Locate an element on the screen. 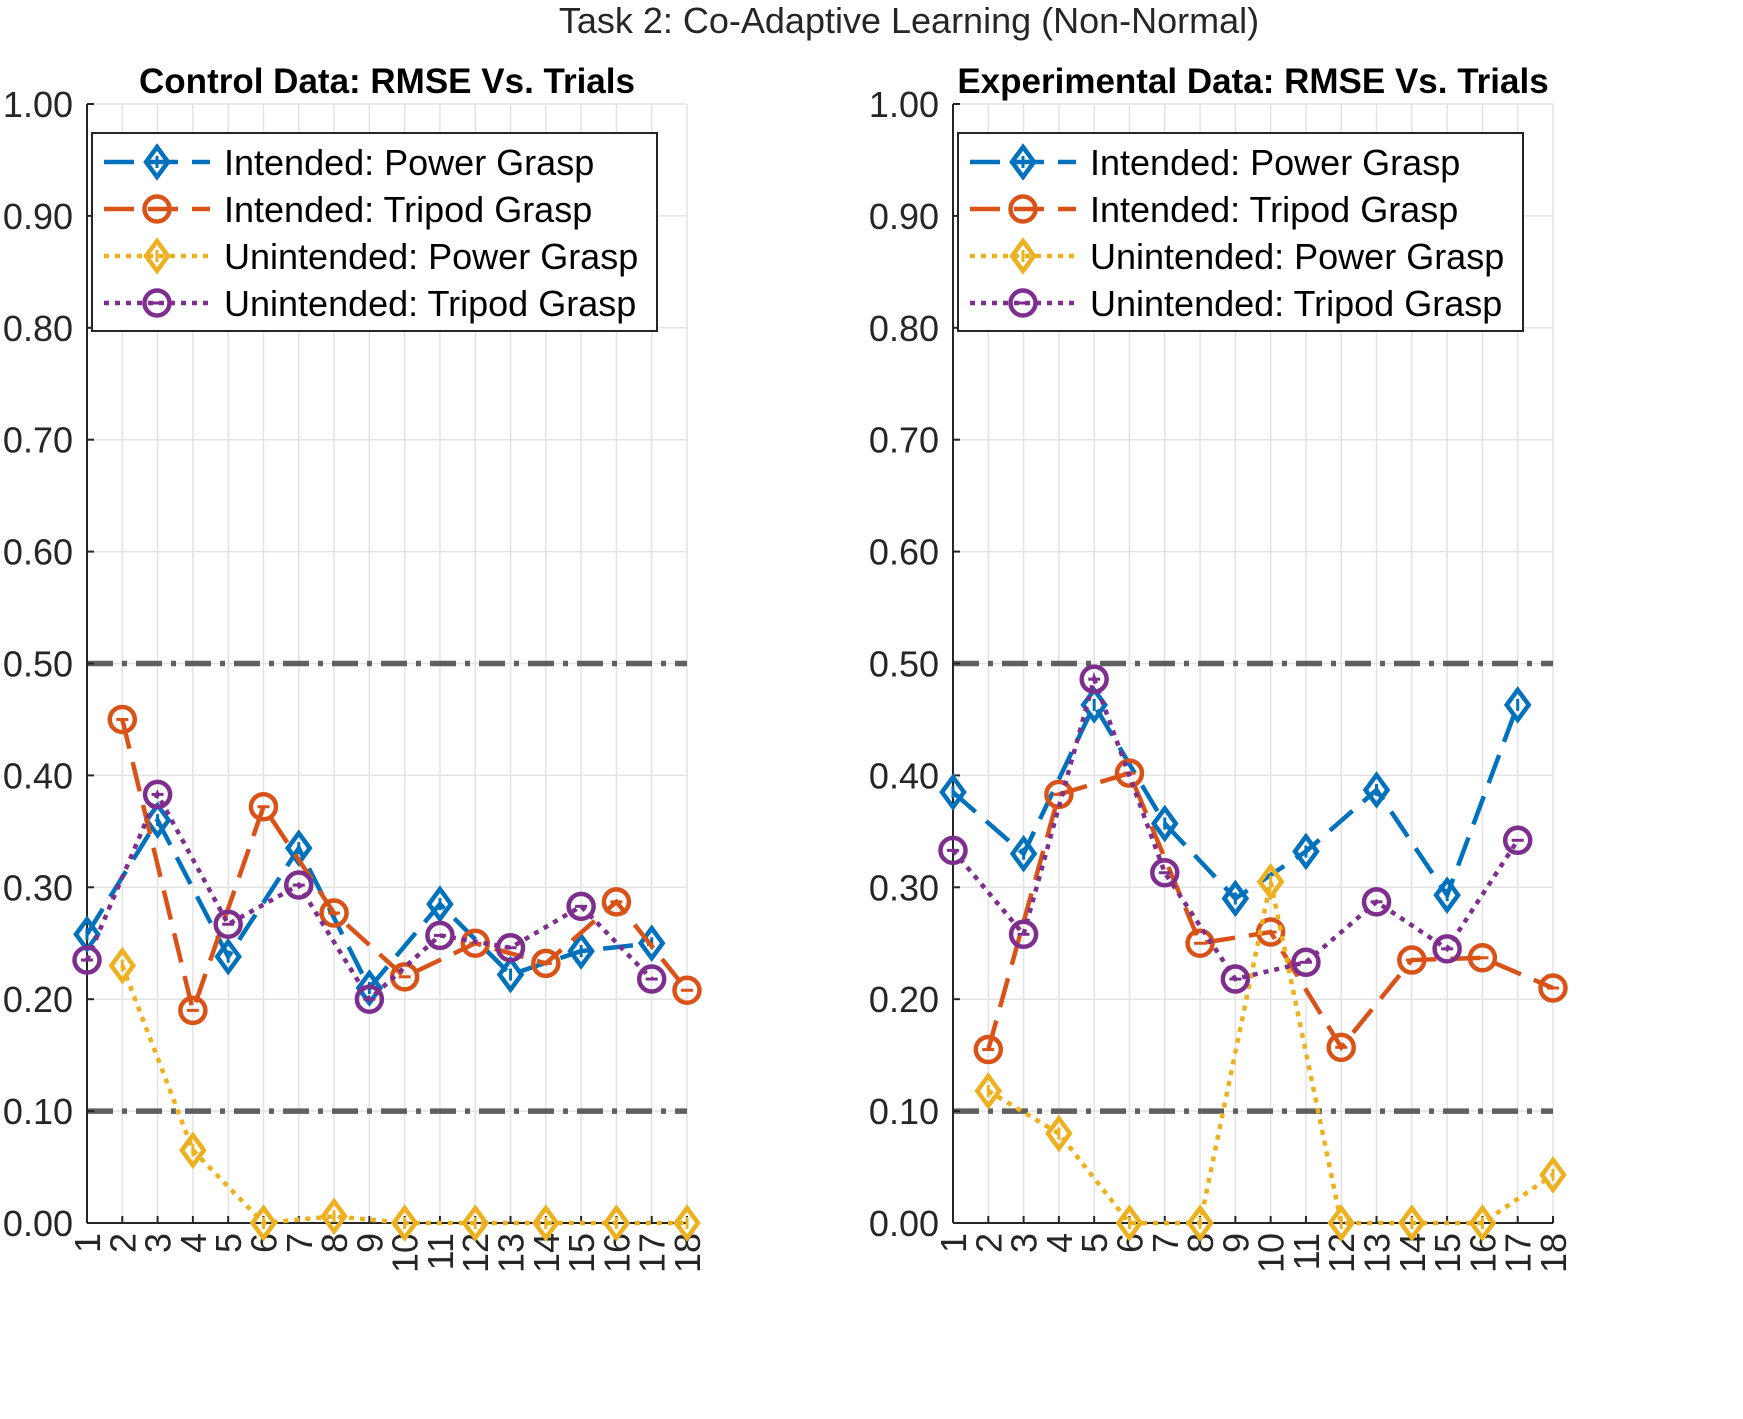 The height and width of the screenshot is (1419, 1743). series-intended-tripod-grasp is located at coordinates (1270, 911).